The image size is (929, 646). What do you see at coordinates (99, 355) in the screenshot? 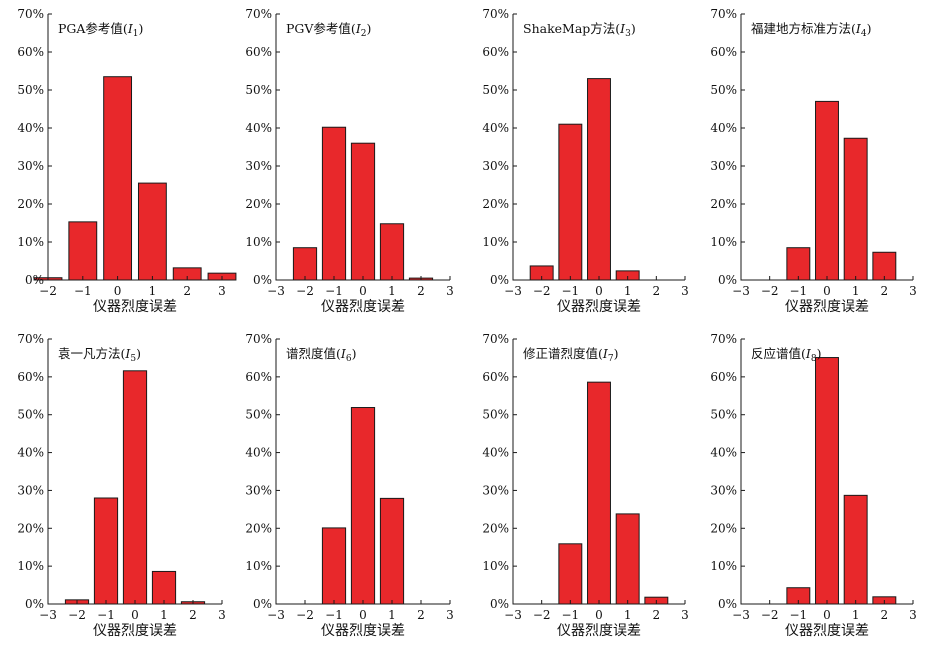
I see `panel-title: 袁一凡方法(I5)` at bounding box center [99, 355].